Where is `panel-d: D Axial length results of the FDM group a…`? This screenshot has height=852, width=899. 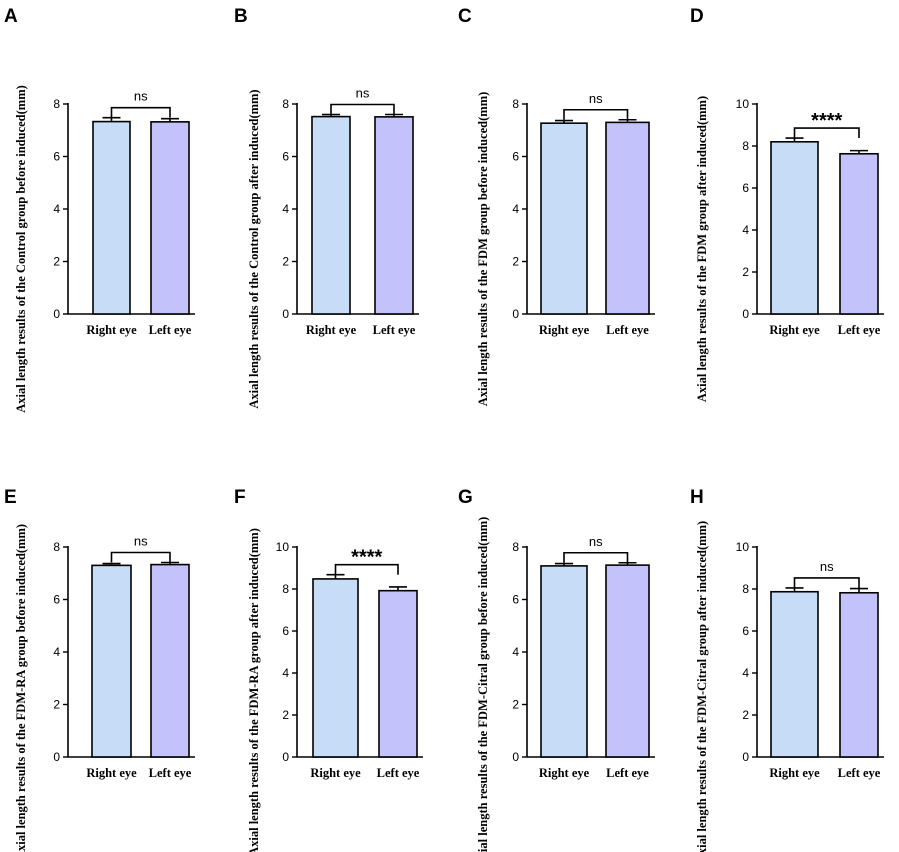 panel-d: D Axial length results of the FDM group a… is located at coordinates (787, 204).